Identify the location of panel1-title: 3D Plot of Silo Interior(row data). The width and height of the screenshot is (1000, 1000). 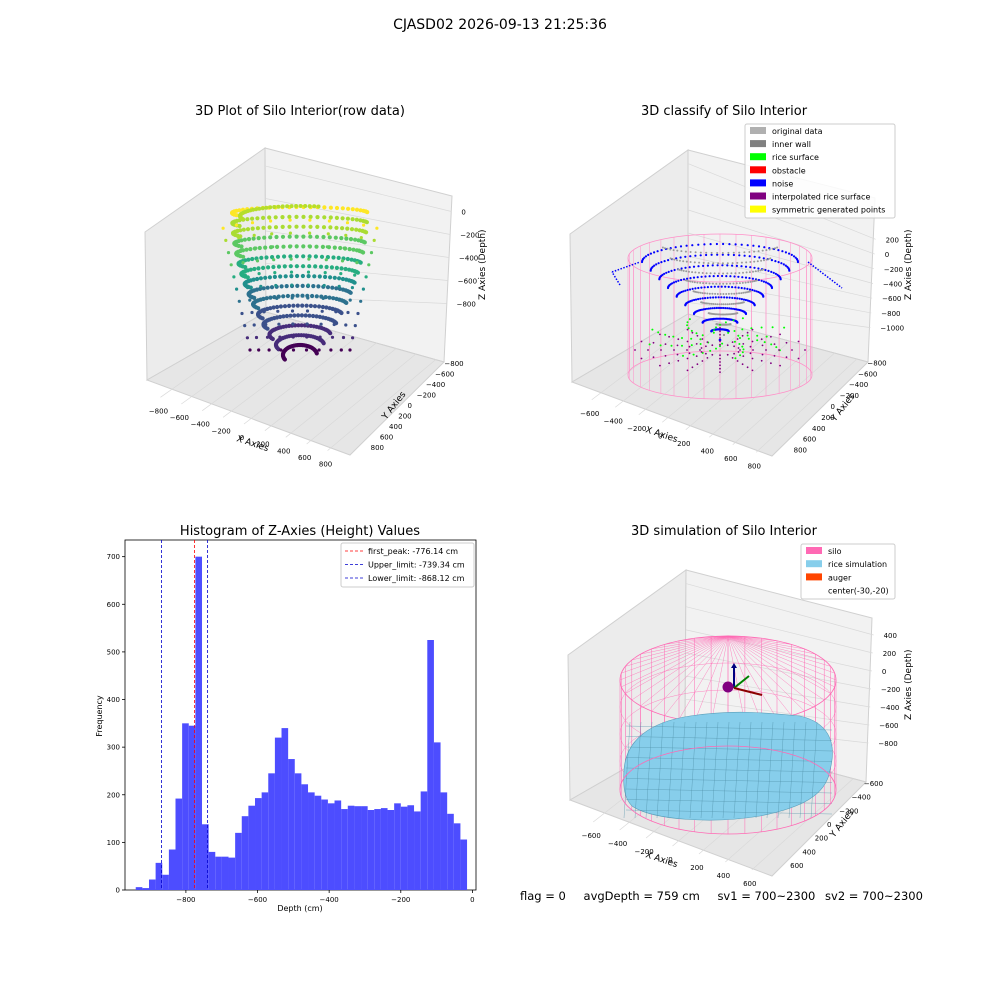
(300, 111).